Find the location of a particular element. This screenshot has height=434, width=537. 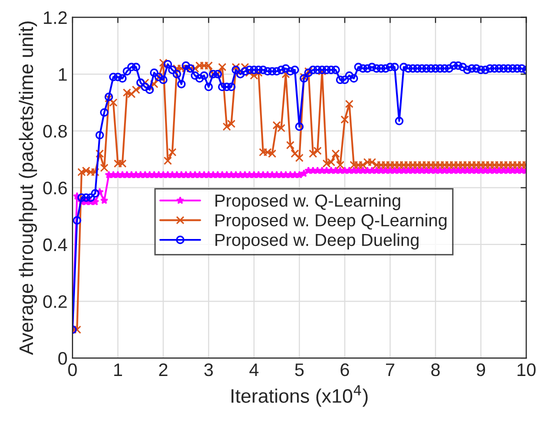

x-tick-label: 8 is located at coordinates (435, 369).